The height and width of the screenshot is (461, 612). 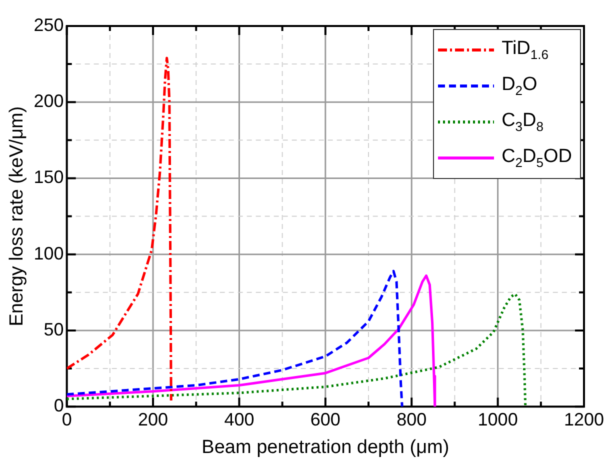 What do you see at coordinates (49, 24) in the screenshot?
I see `y-tick-label: 250` at bounding box center [49, 24].